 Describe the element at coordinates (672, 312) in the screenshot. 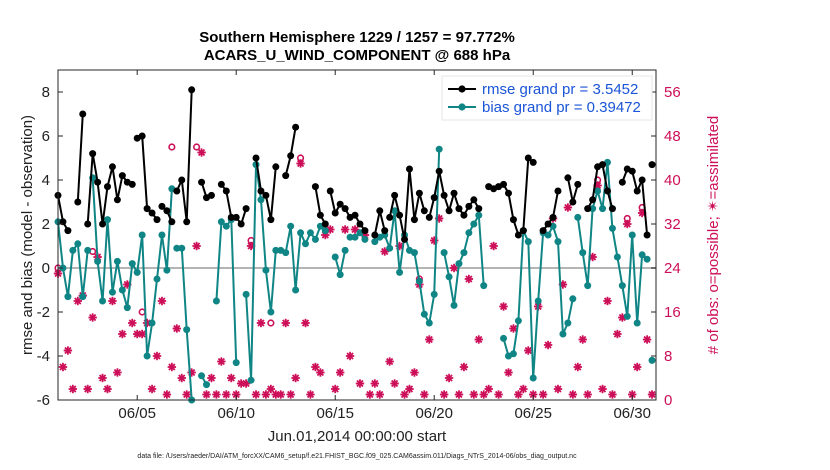

I see `y-tick-label-right: 16` at that location.